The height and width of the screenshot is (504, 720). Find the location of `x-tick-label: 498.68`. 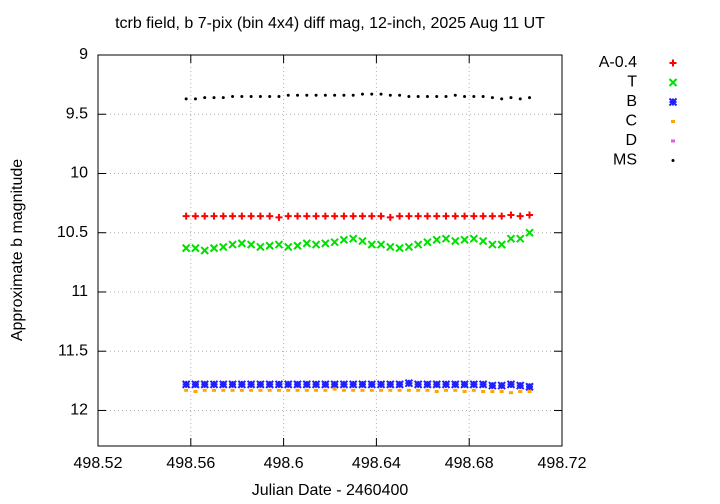

x-tick-label: 498.68 is located at coordinates (469, 463).